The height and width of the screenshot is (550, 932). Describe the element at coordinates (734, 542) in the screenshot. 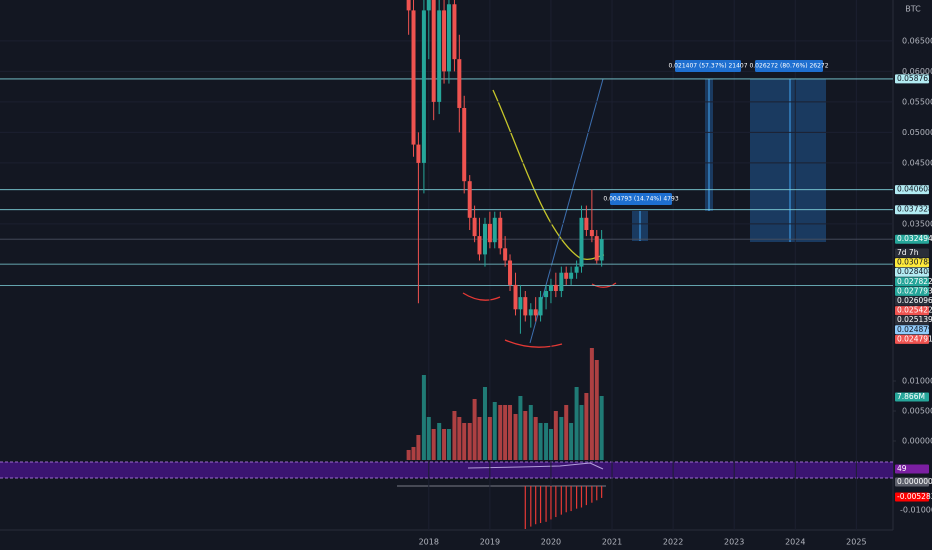

I see `x-tick-label: 2023` at that location.